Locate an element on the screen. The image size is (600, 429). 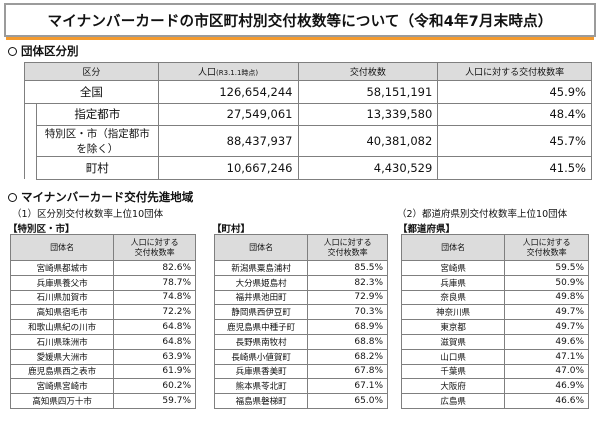
entity-rate: 49.6% is located at coordinates (546, 341).